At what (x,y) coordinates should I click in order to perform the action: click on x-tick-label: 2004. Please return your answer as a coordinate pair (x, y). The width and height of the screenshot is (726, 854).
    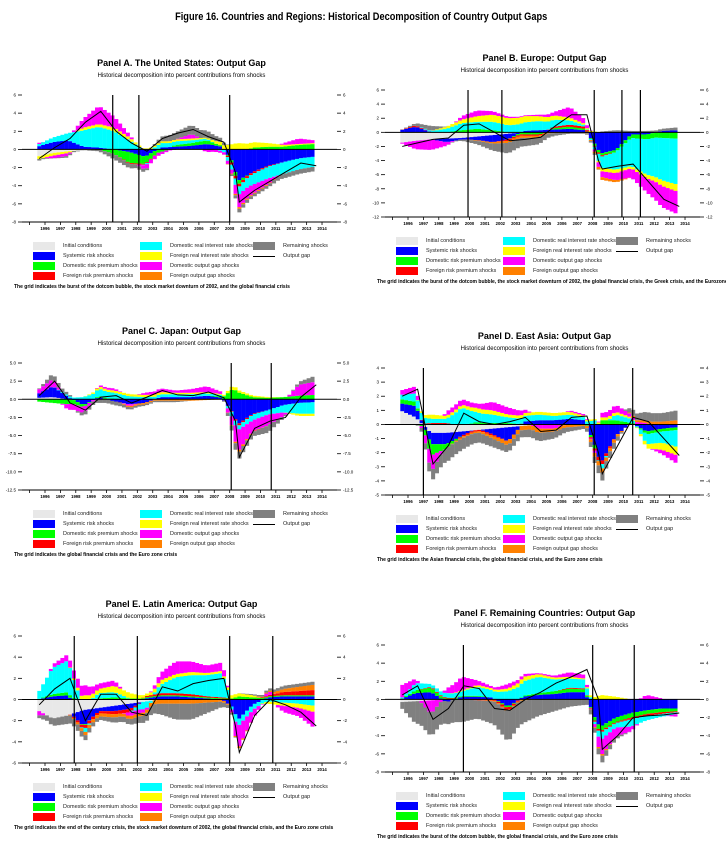
    Looking at the image, I should click on (531, 223).